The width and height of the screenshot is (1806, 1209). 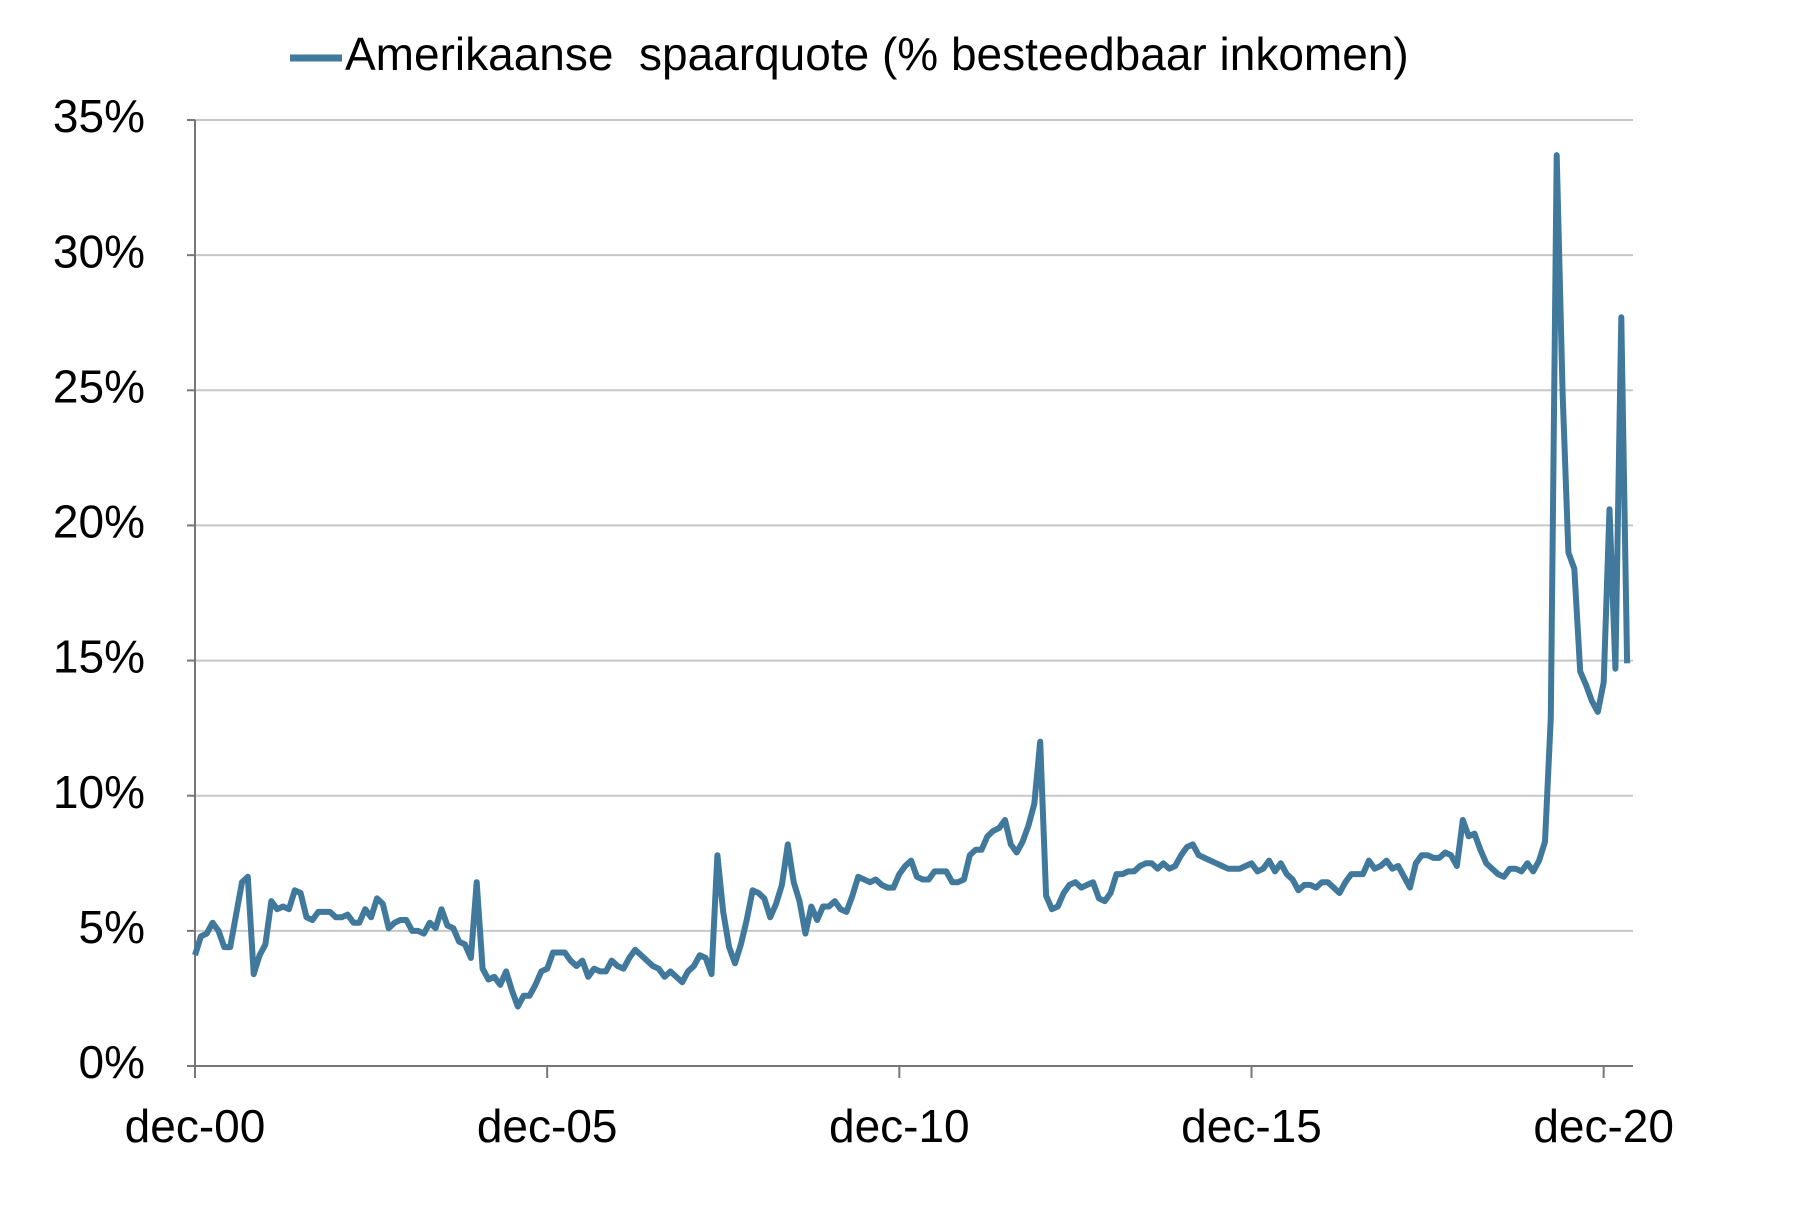 I want to click on y-tick-label: 5%, so click(x=112, y=927).